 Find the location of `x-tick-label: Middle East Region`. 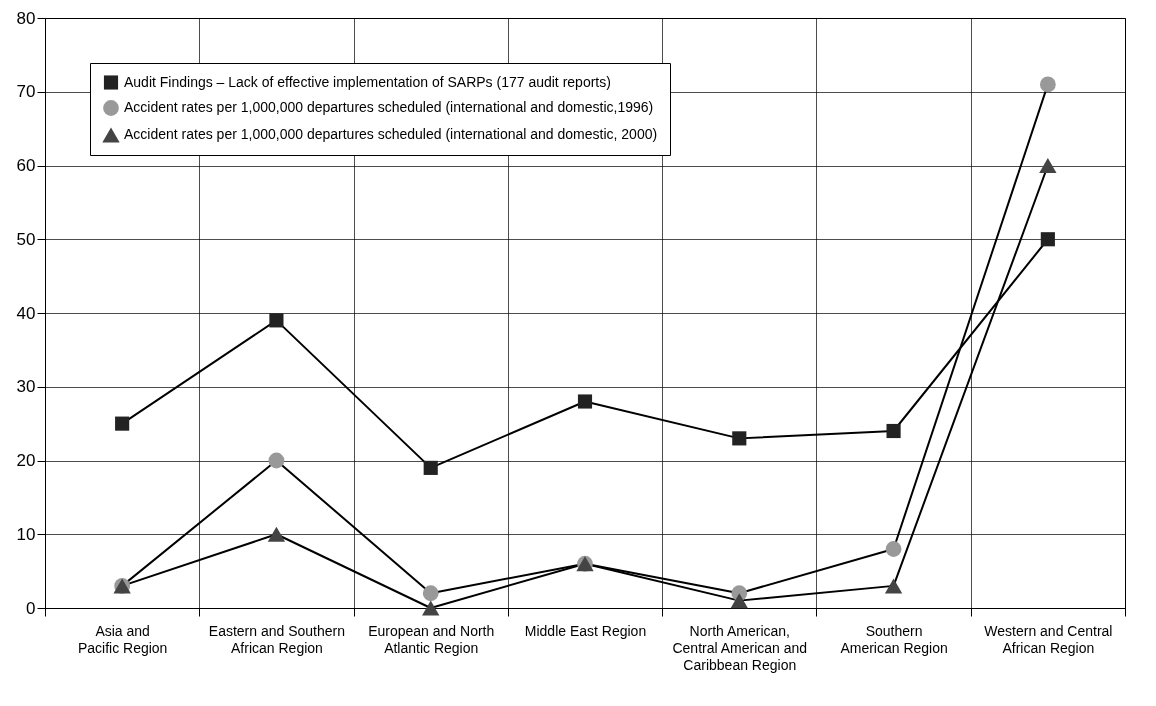

x-tick-label: Middle East Region is located at coordinates (585, 630).